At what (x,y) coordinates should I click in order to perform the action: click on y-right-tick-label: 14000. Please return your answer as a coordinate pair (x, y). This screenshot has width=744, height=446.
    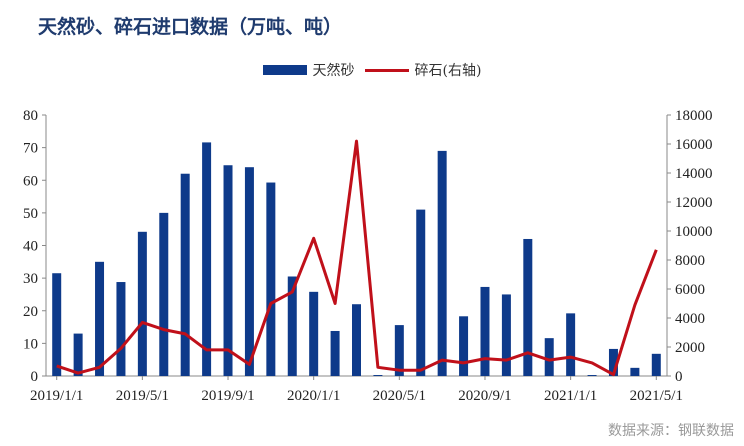
    Looking at the image, I should click on (694, 174).